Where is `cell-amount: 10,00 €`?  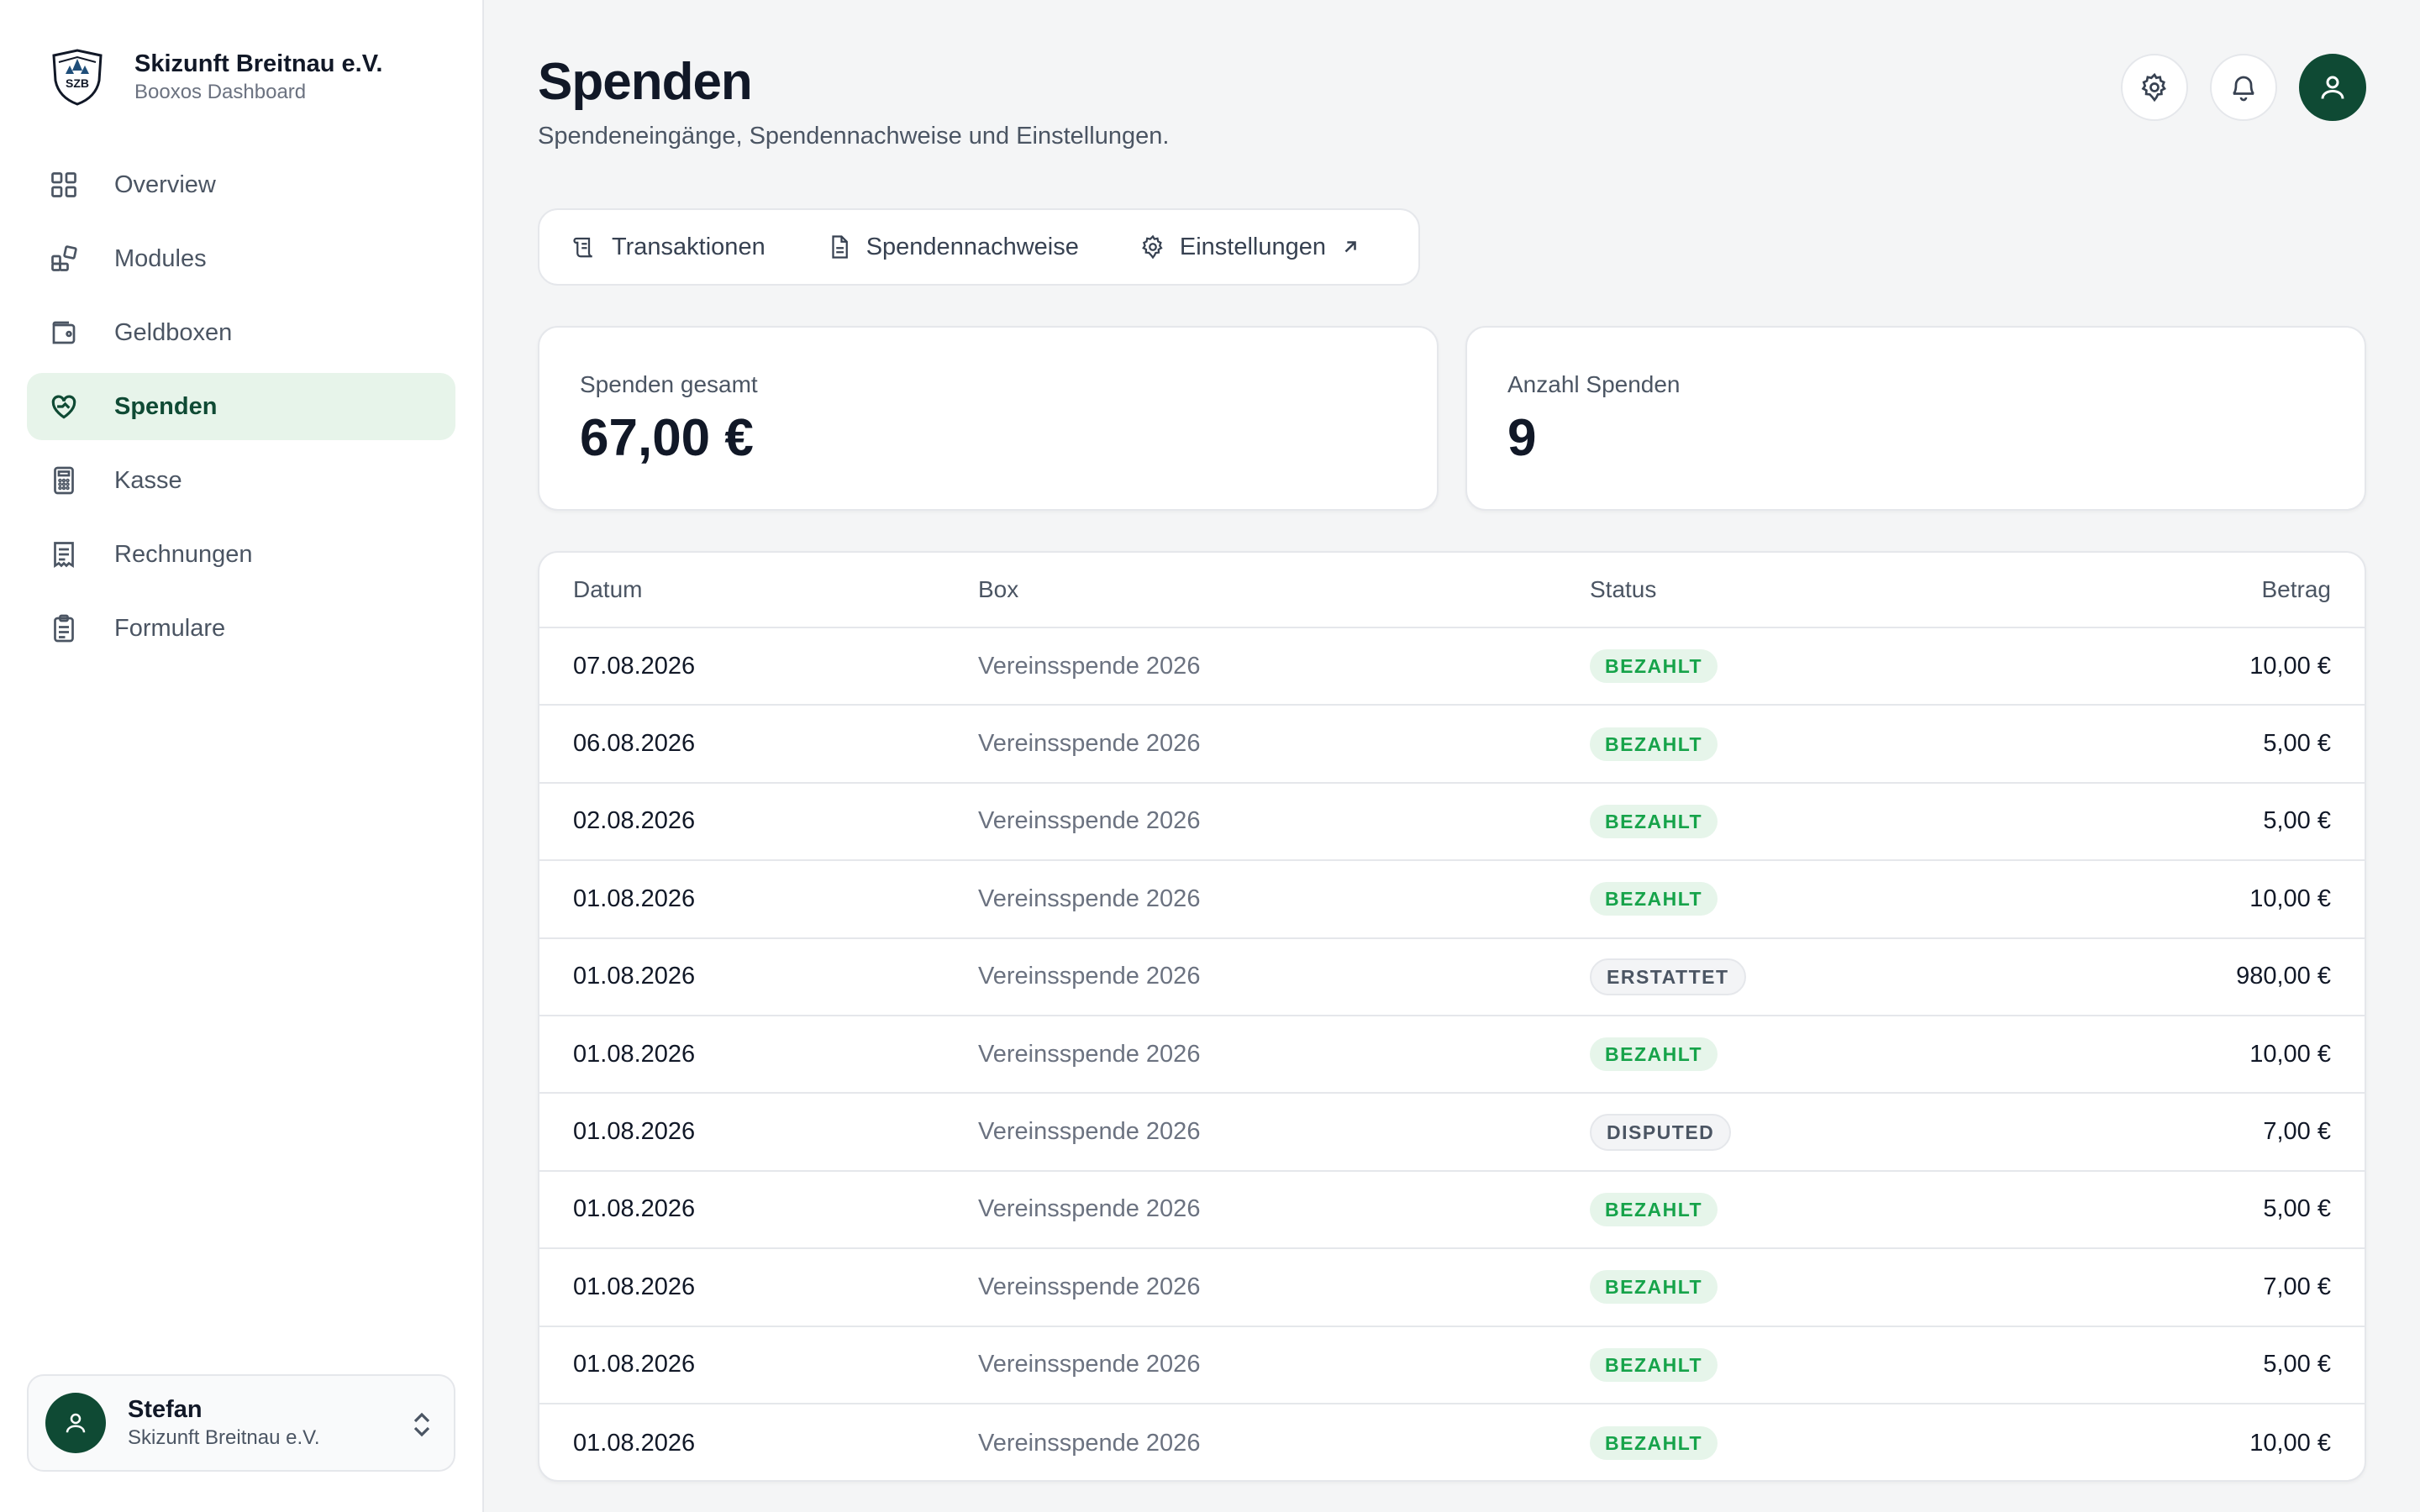 cell-amount: 10,00 € is located at coordinates (2290, 1054).